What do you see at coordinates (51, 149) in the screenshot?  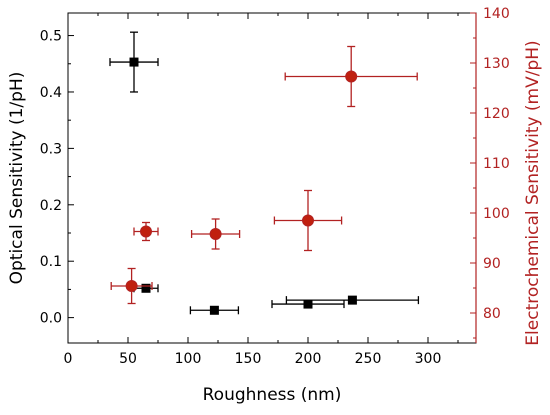 I see `left-y-tick-label: 0.3` at bounding box center [51, 149].